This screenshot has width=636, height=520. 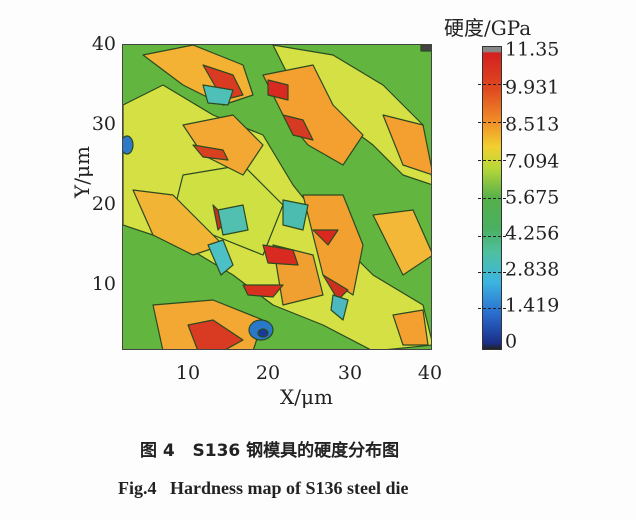 I want to click on x-tick-40: 40, so click(x=430, y=373).